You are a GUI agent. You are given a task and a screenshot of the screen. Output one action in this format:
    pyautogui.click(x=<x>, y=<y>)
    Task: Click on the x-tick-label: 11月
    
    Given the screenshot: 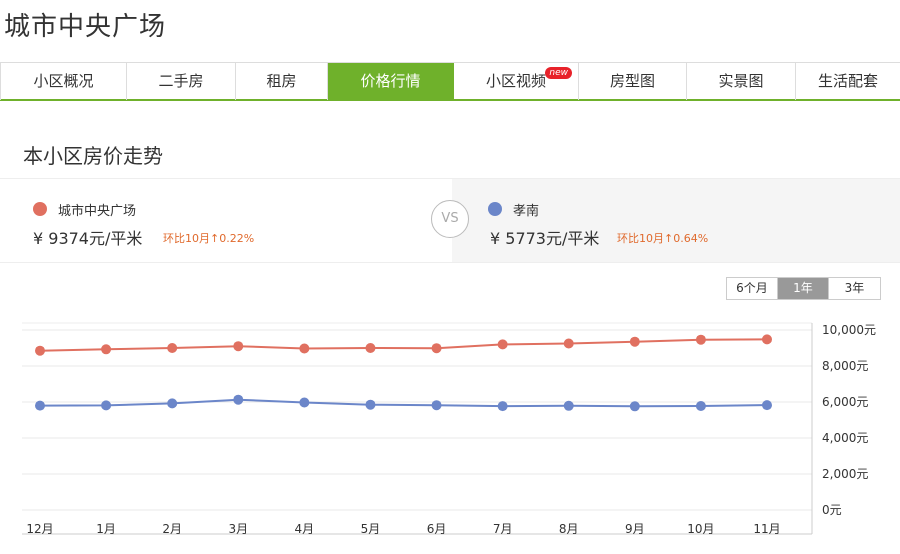 What is the action you would take?
    pyautogui.click(x=766, y=529)
    